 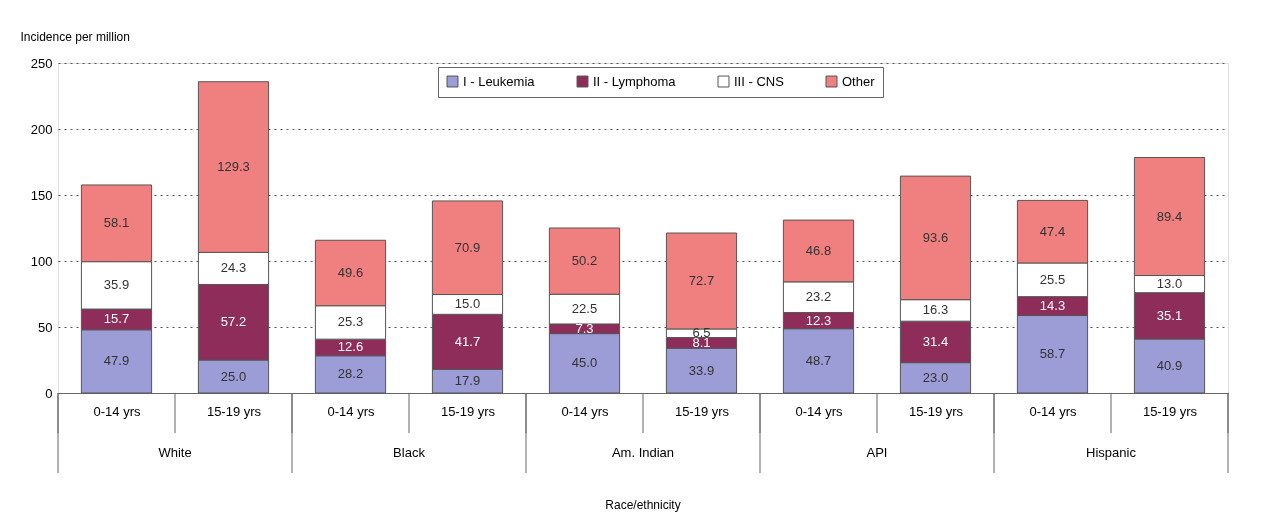 What do you see at coordinates (1169, 216) in the screenshot?
I see `data-label: 89.4` at bounding box center [1169, 216].